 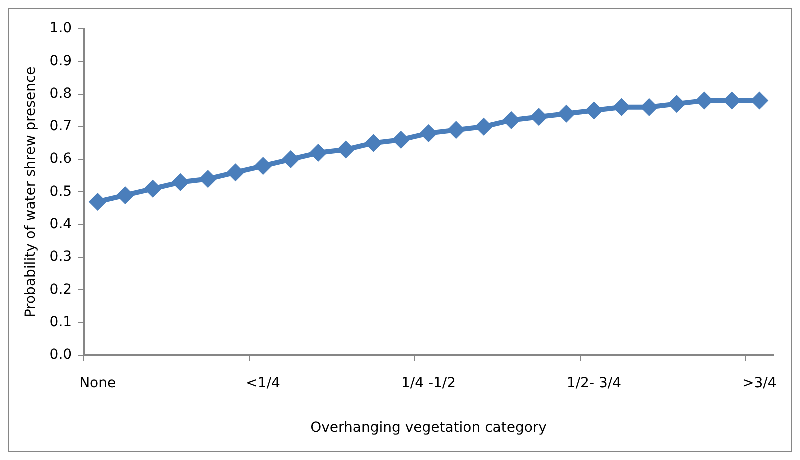 What do you see at coordinates (61, 322) in the screenshot?
I see `y-tick-label: 0.1` at bounding box center [61, 322].